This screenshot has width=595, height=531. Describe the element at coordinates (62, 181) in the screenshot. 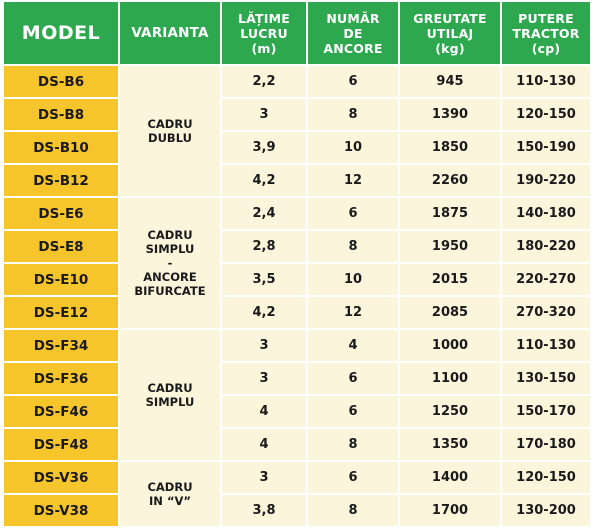

I see `model-cell: DS-B12` at that location.